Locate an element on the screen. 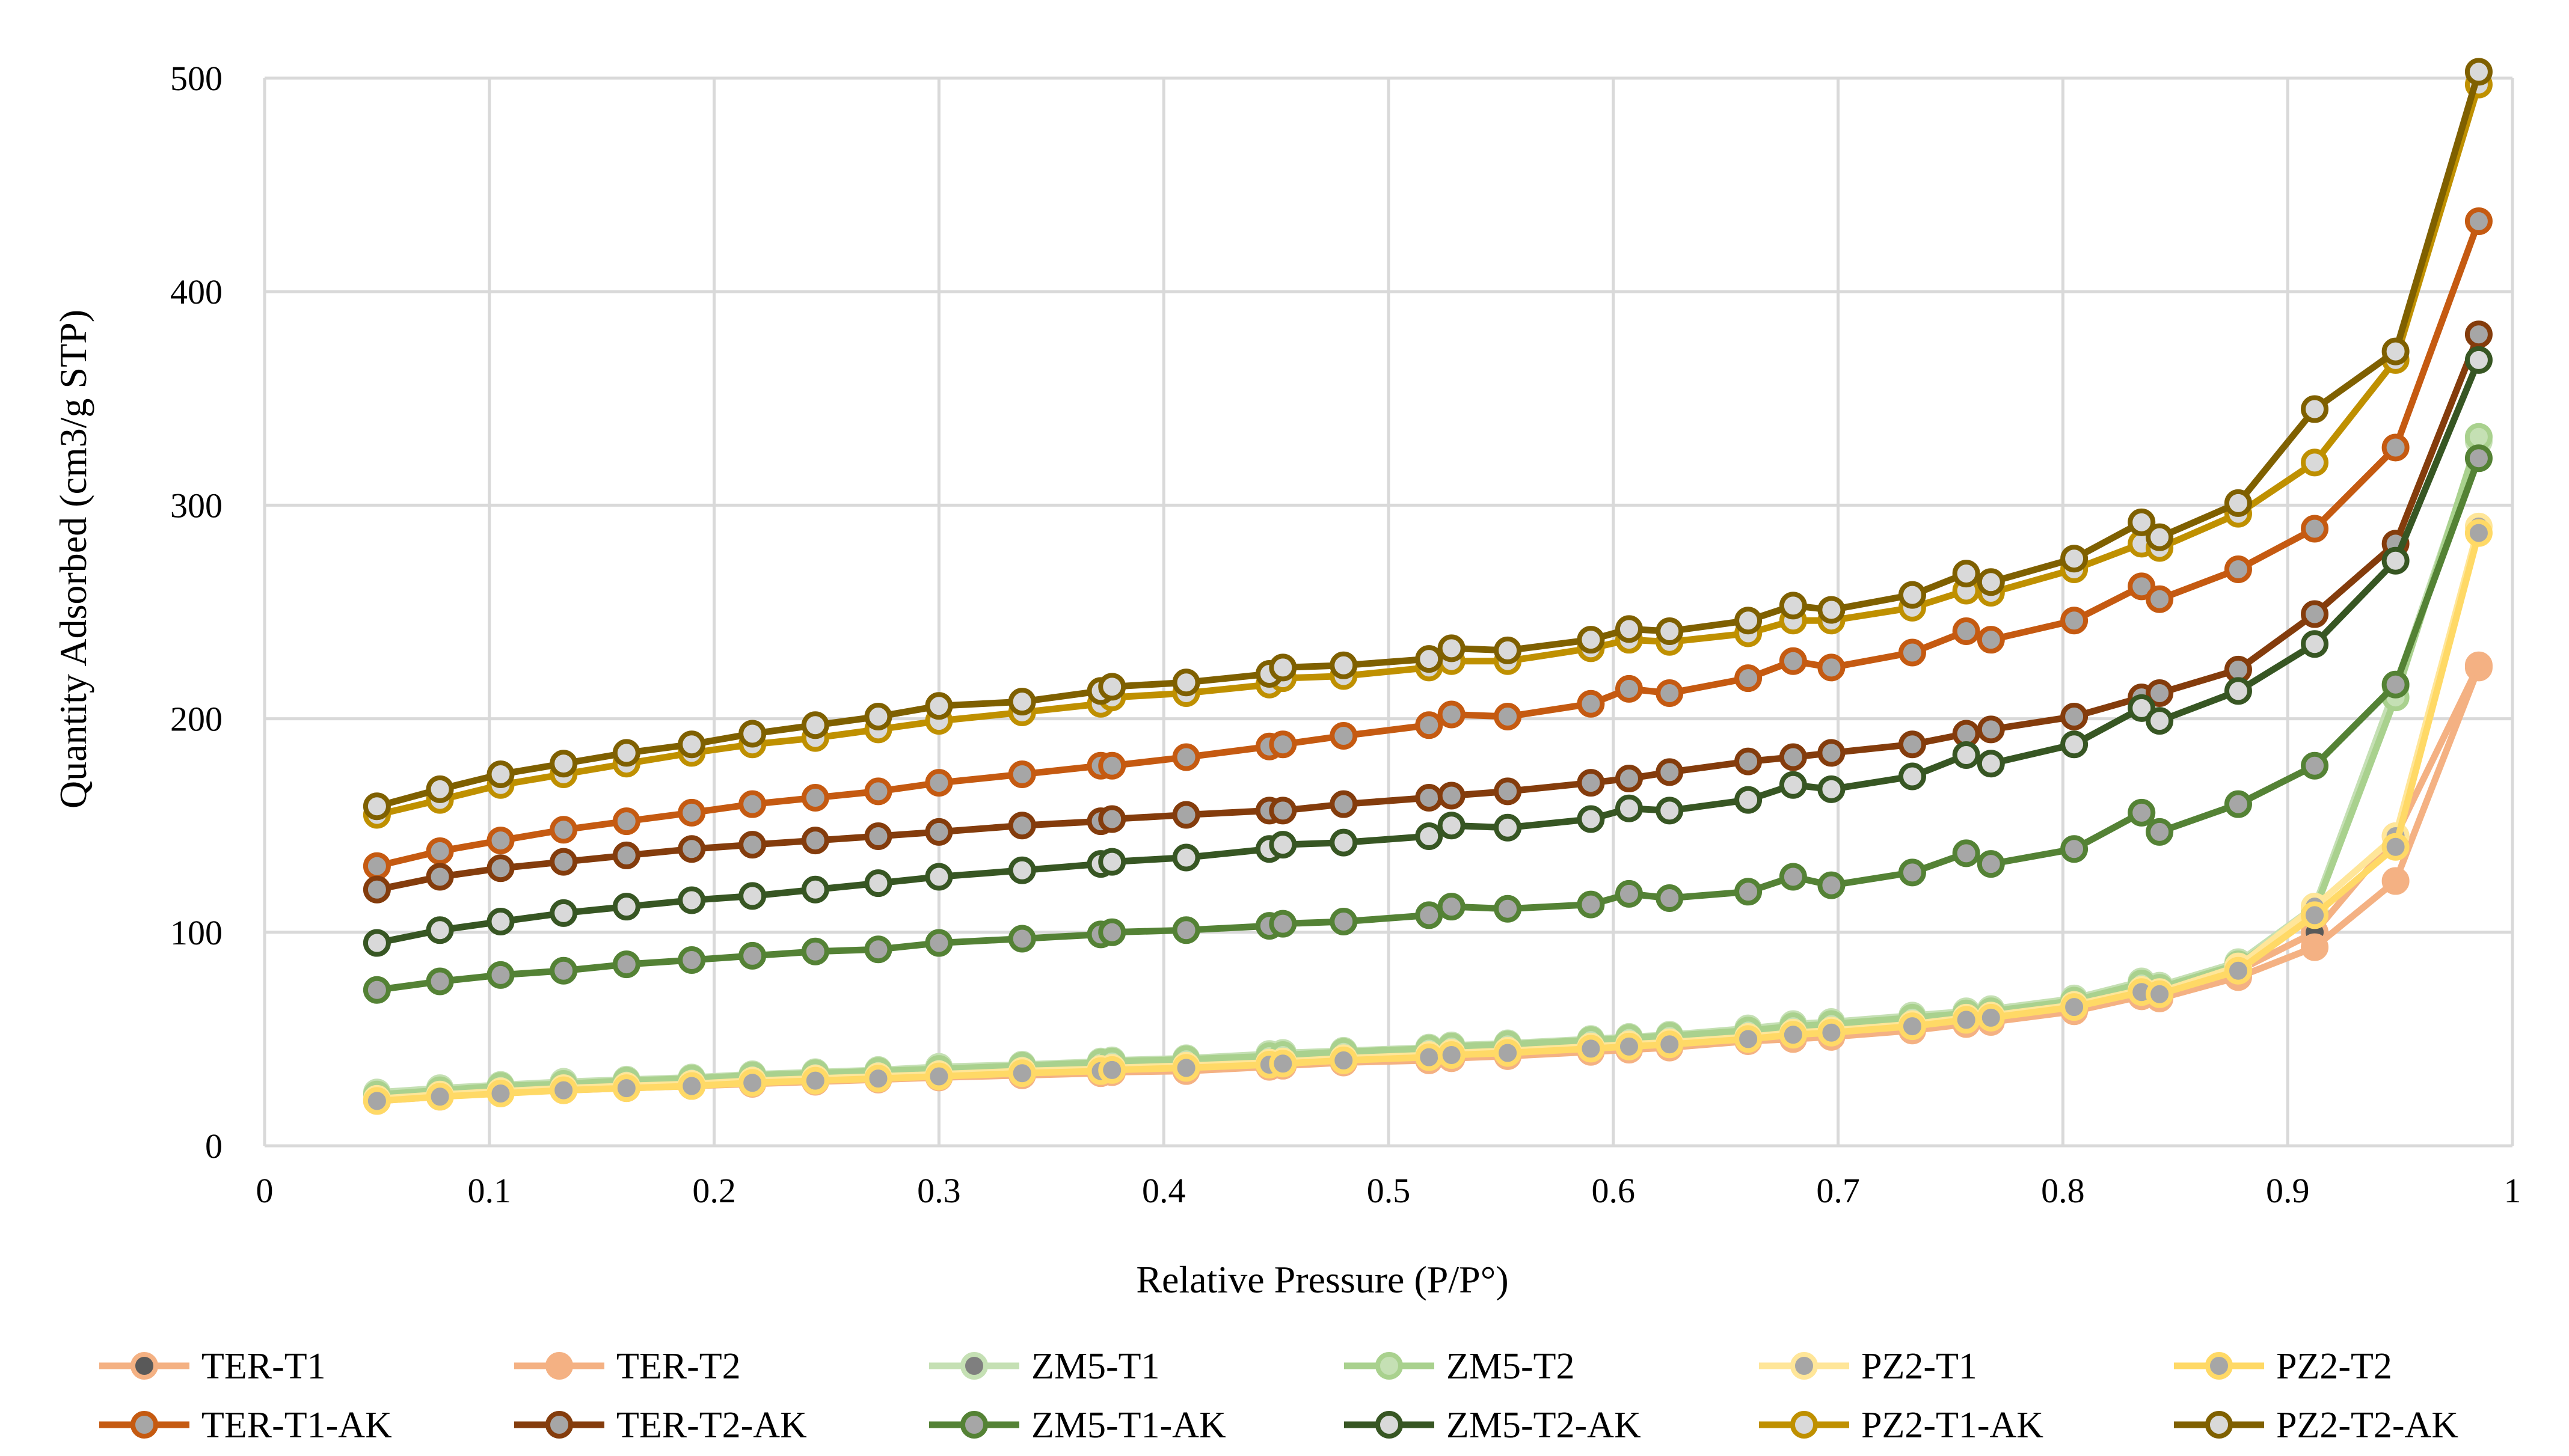  x-tick-label: 0.3 is located at coordinates (939, 1191).